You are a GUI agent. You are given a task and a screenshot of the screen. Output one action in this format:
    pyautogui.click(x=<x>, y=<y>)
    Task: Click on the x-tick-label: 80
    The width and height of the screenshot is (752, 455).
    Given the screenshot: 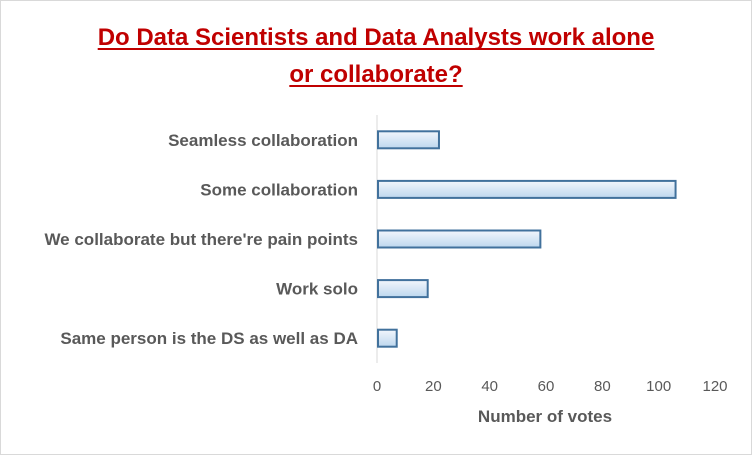 What is the action you would take?
    pyautogui.click(x=602, y=386)
    